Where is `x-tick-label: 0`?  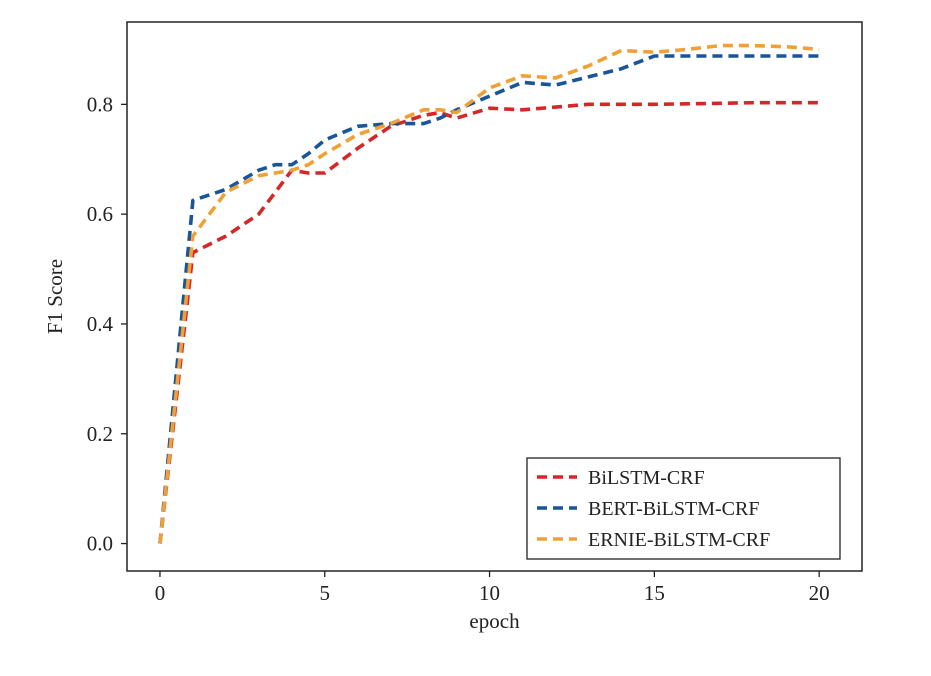
x-tick-label: 0 is located at coordinates (160, 593).